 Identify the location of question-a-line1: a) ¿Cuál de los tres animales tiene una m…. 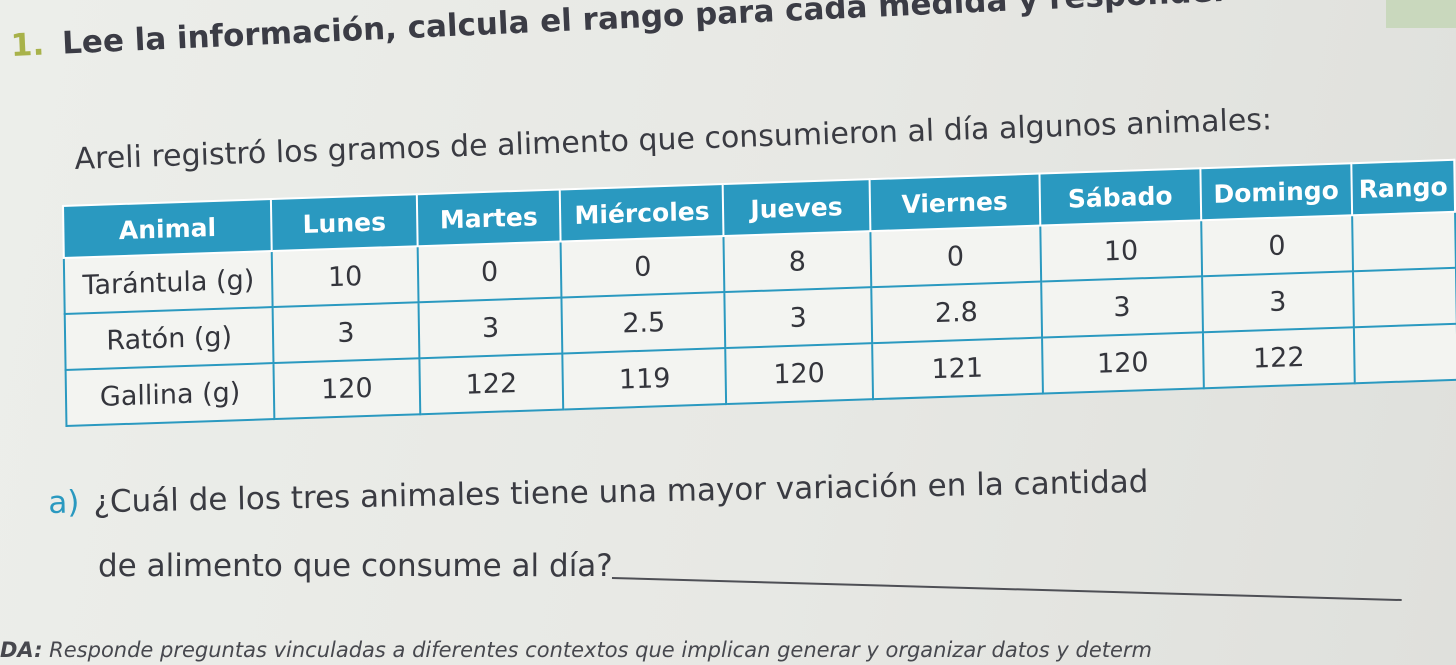
(698, 490).